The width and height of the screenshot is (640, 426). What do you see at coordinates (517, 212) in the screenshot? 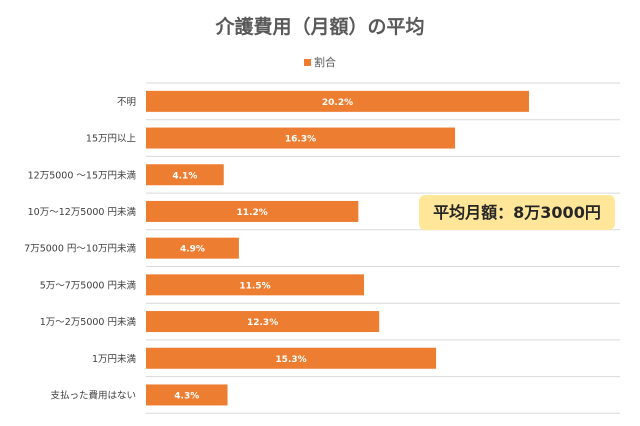
I see `average-callout: 平均月額：8万3000円` at bounding box center [517, 212].